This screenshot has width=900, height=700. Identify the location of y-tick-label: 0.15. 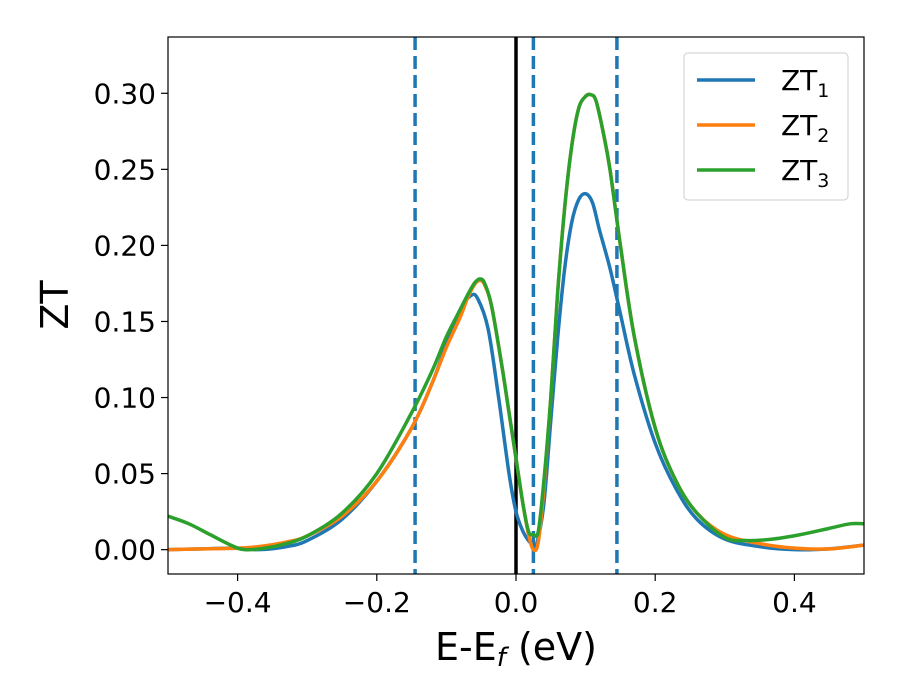
(125, 321).